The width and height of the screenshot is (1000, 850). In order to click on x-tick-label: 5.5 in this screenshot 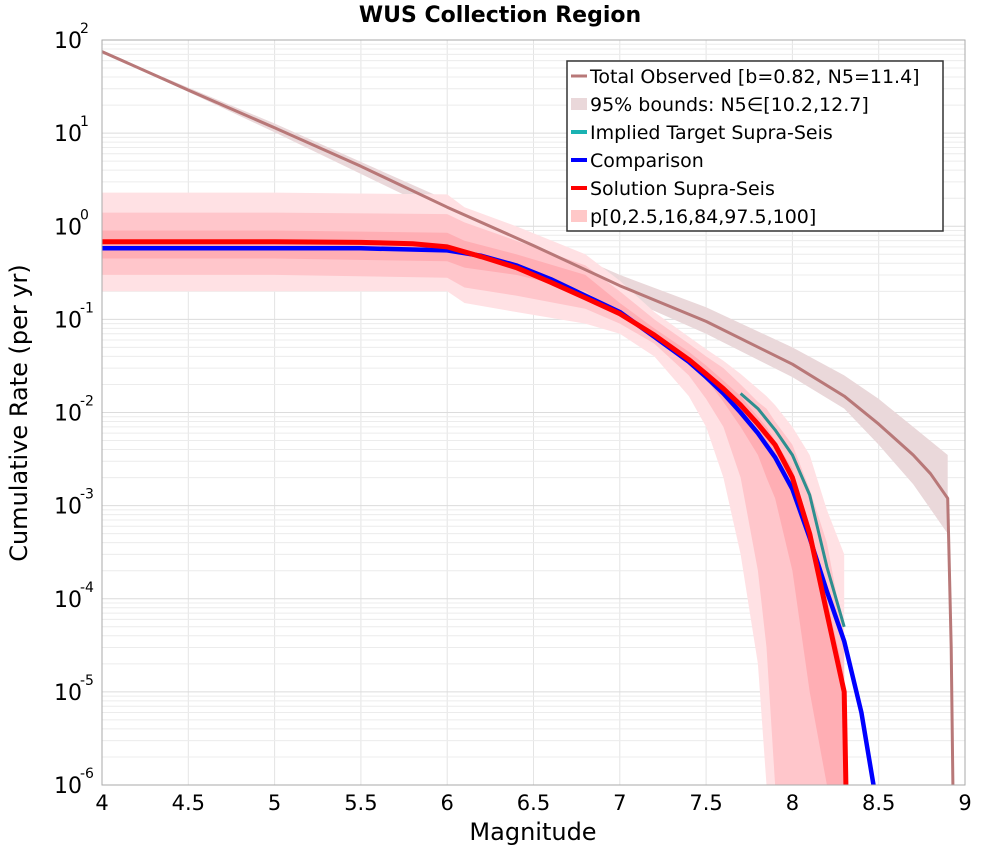, I will do `click(360, 803)`.